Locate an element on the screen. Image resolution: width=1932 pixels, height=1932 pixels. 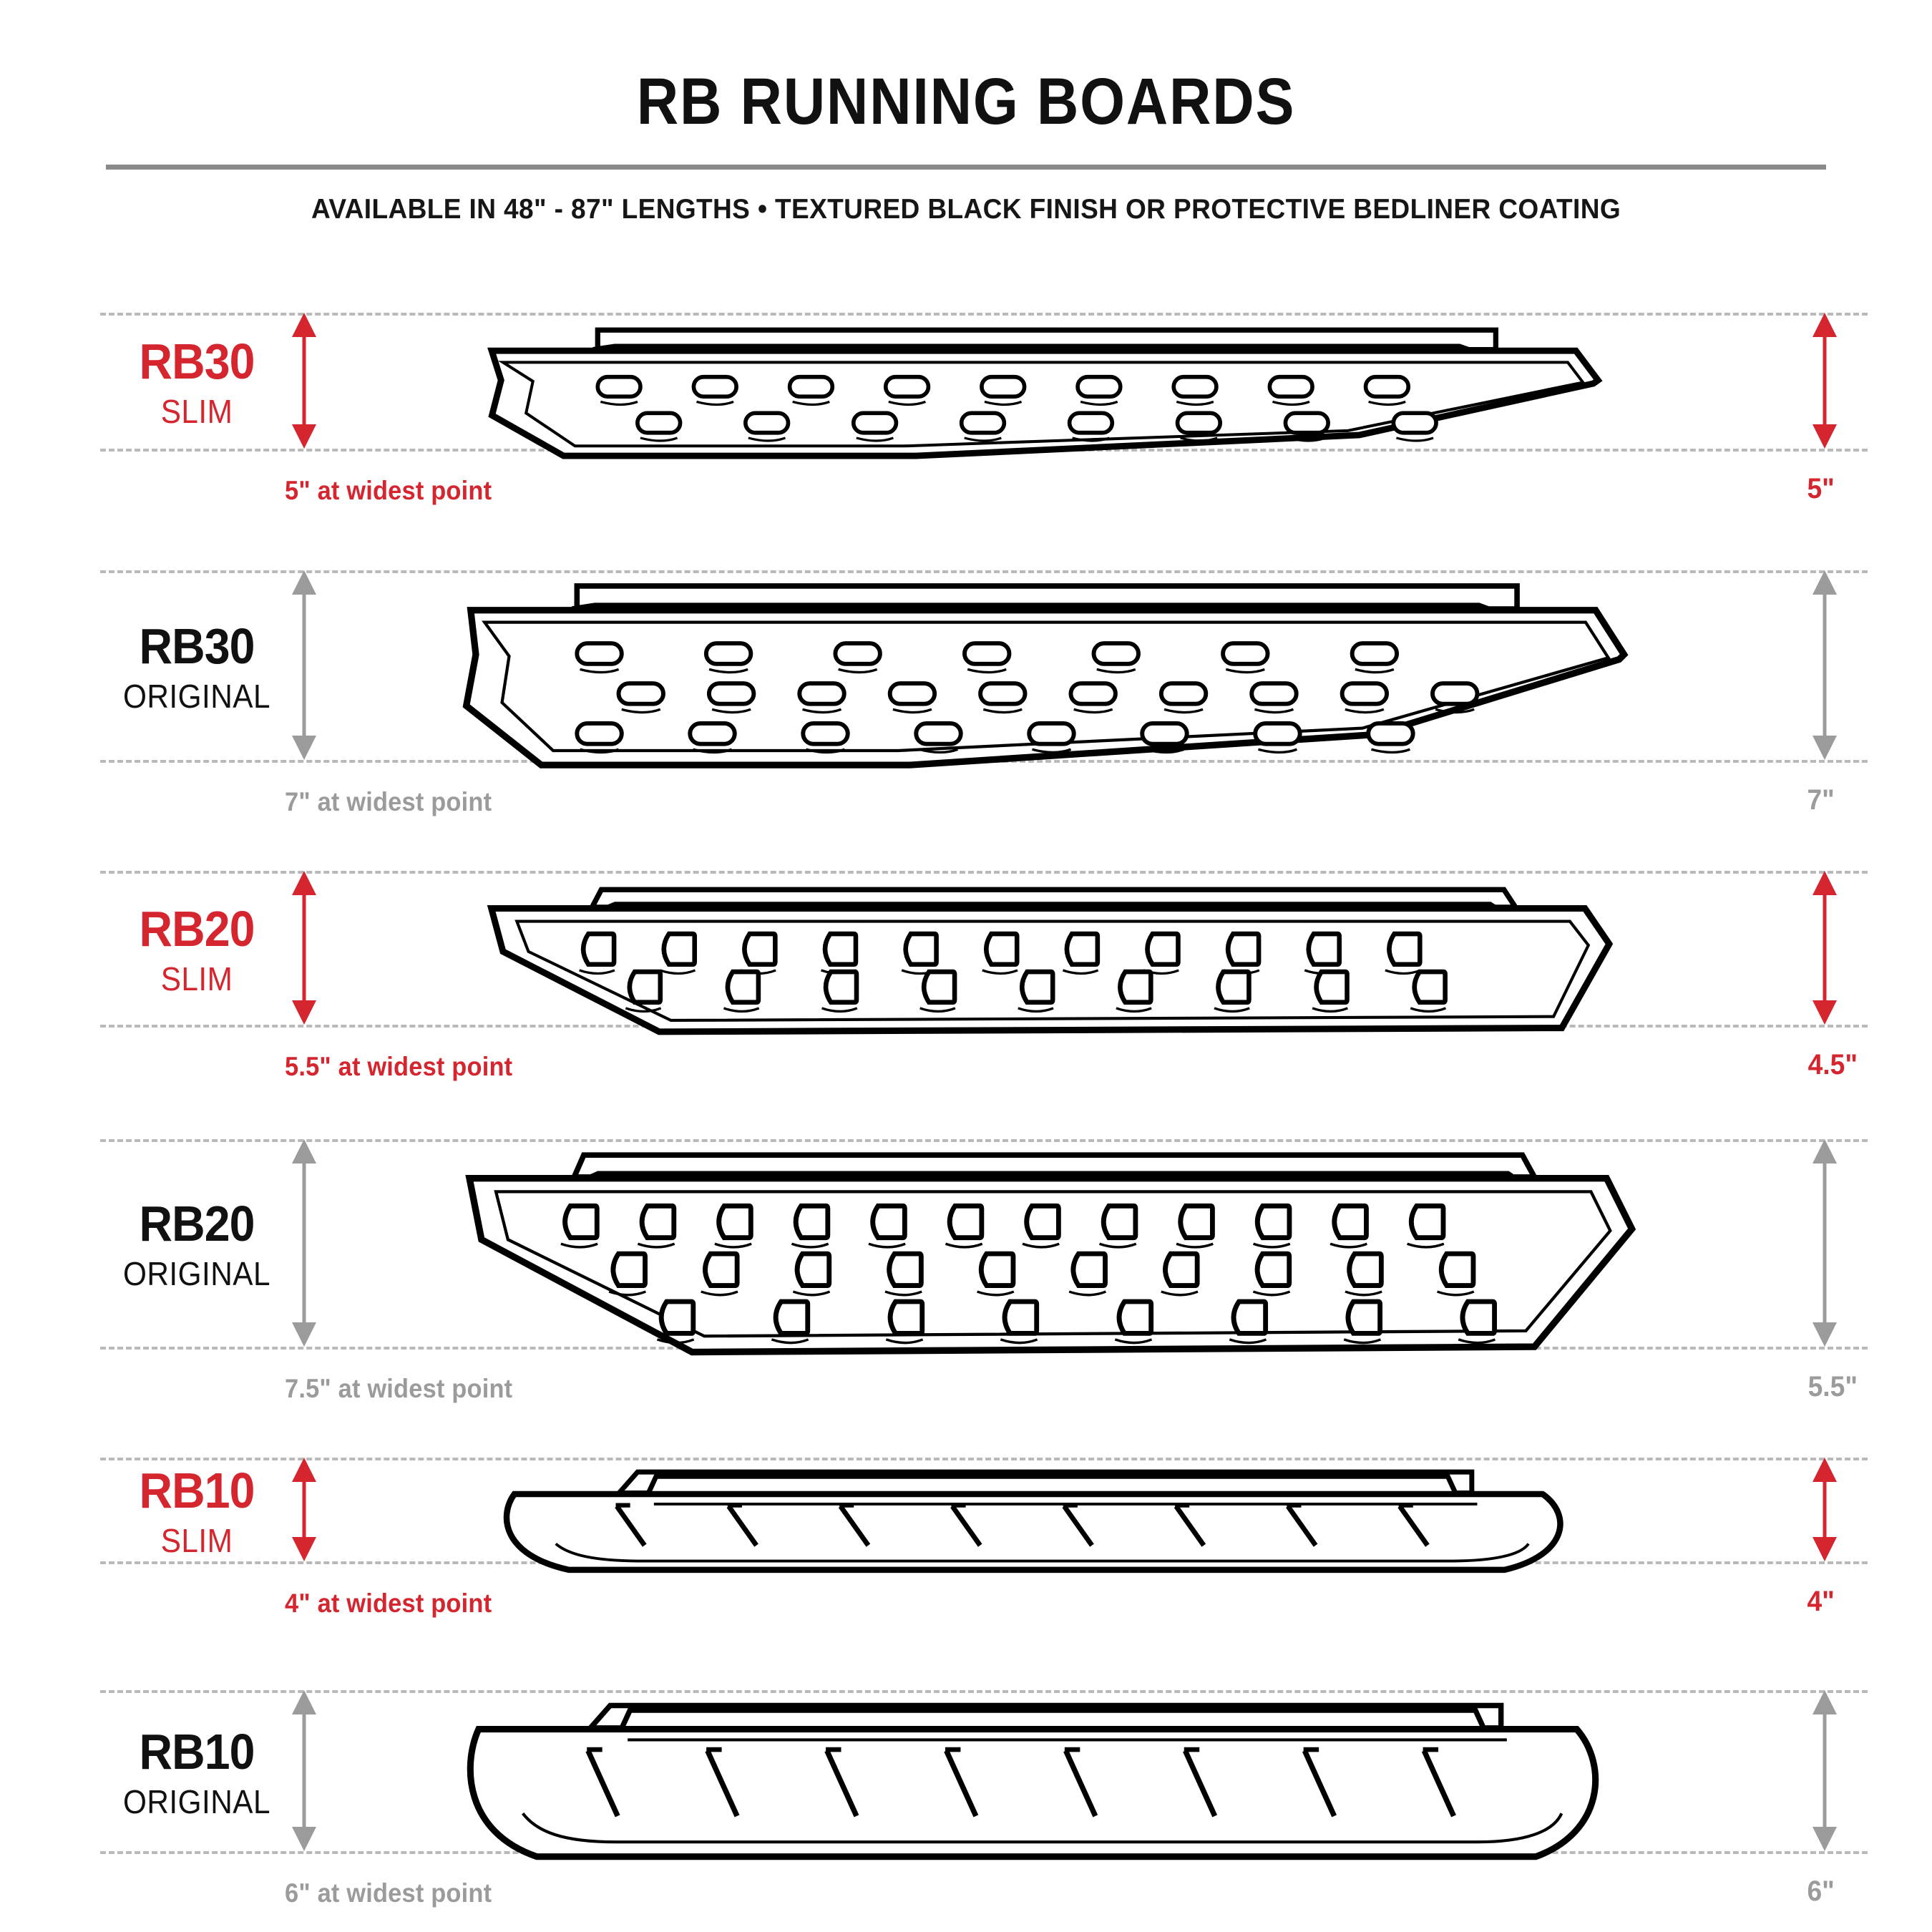
height-value-label: 5.5" is located at coordinates (1832, 1386).